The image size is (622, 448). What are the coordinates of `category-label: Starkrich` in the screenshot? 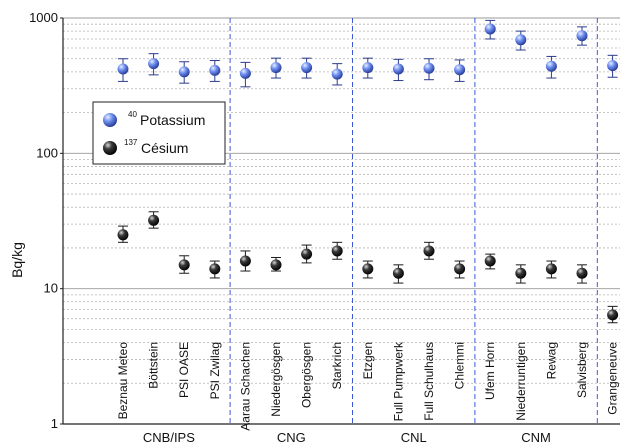 It's located at (337, 365).